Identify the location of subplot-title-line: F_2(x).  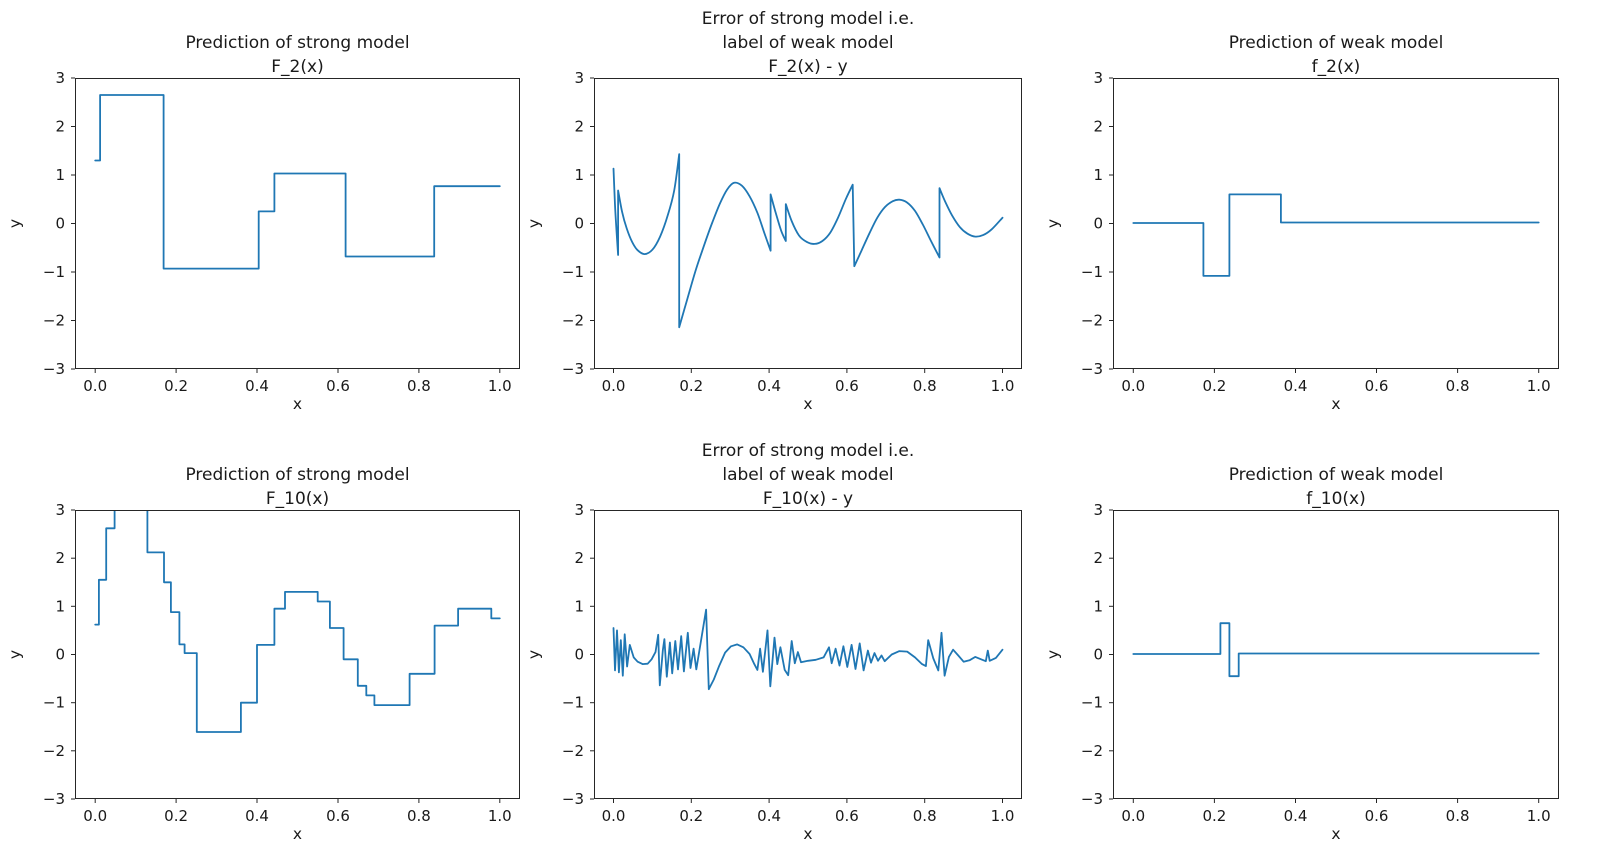
(297, 67).